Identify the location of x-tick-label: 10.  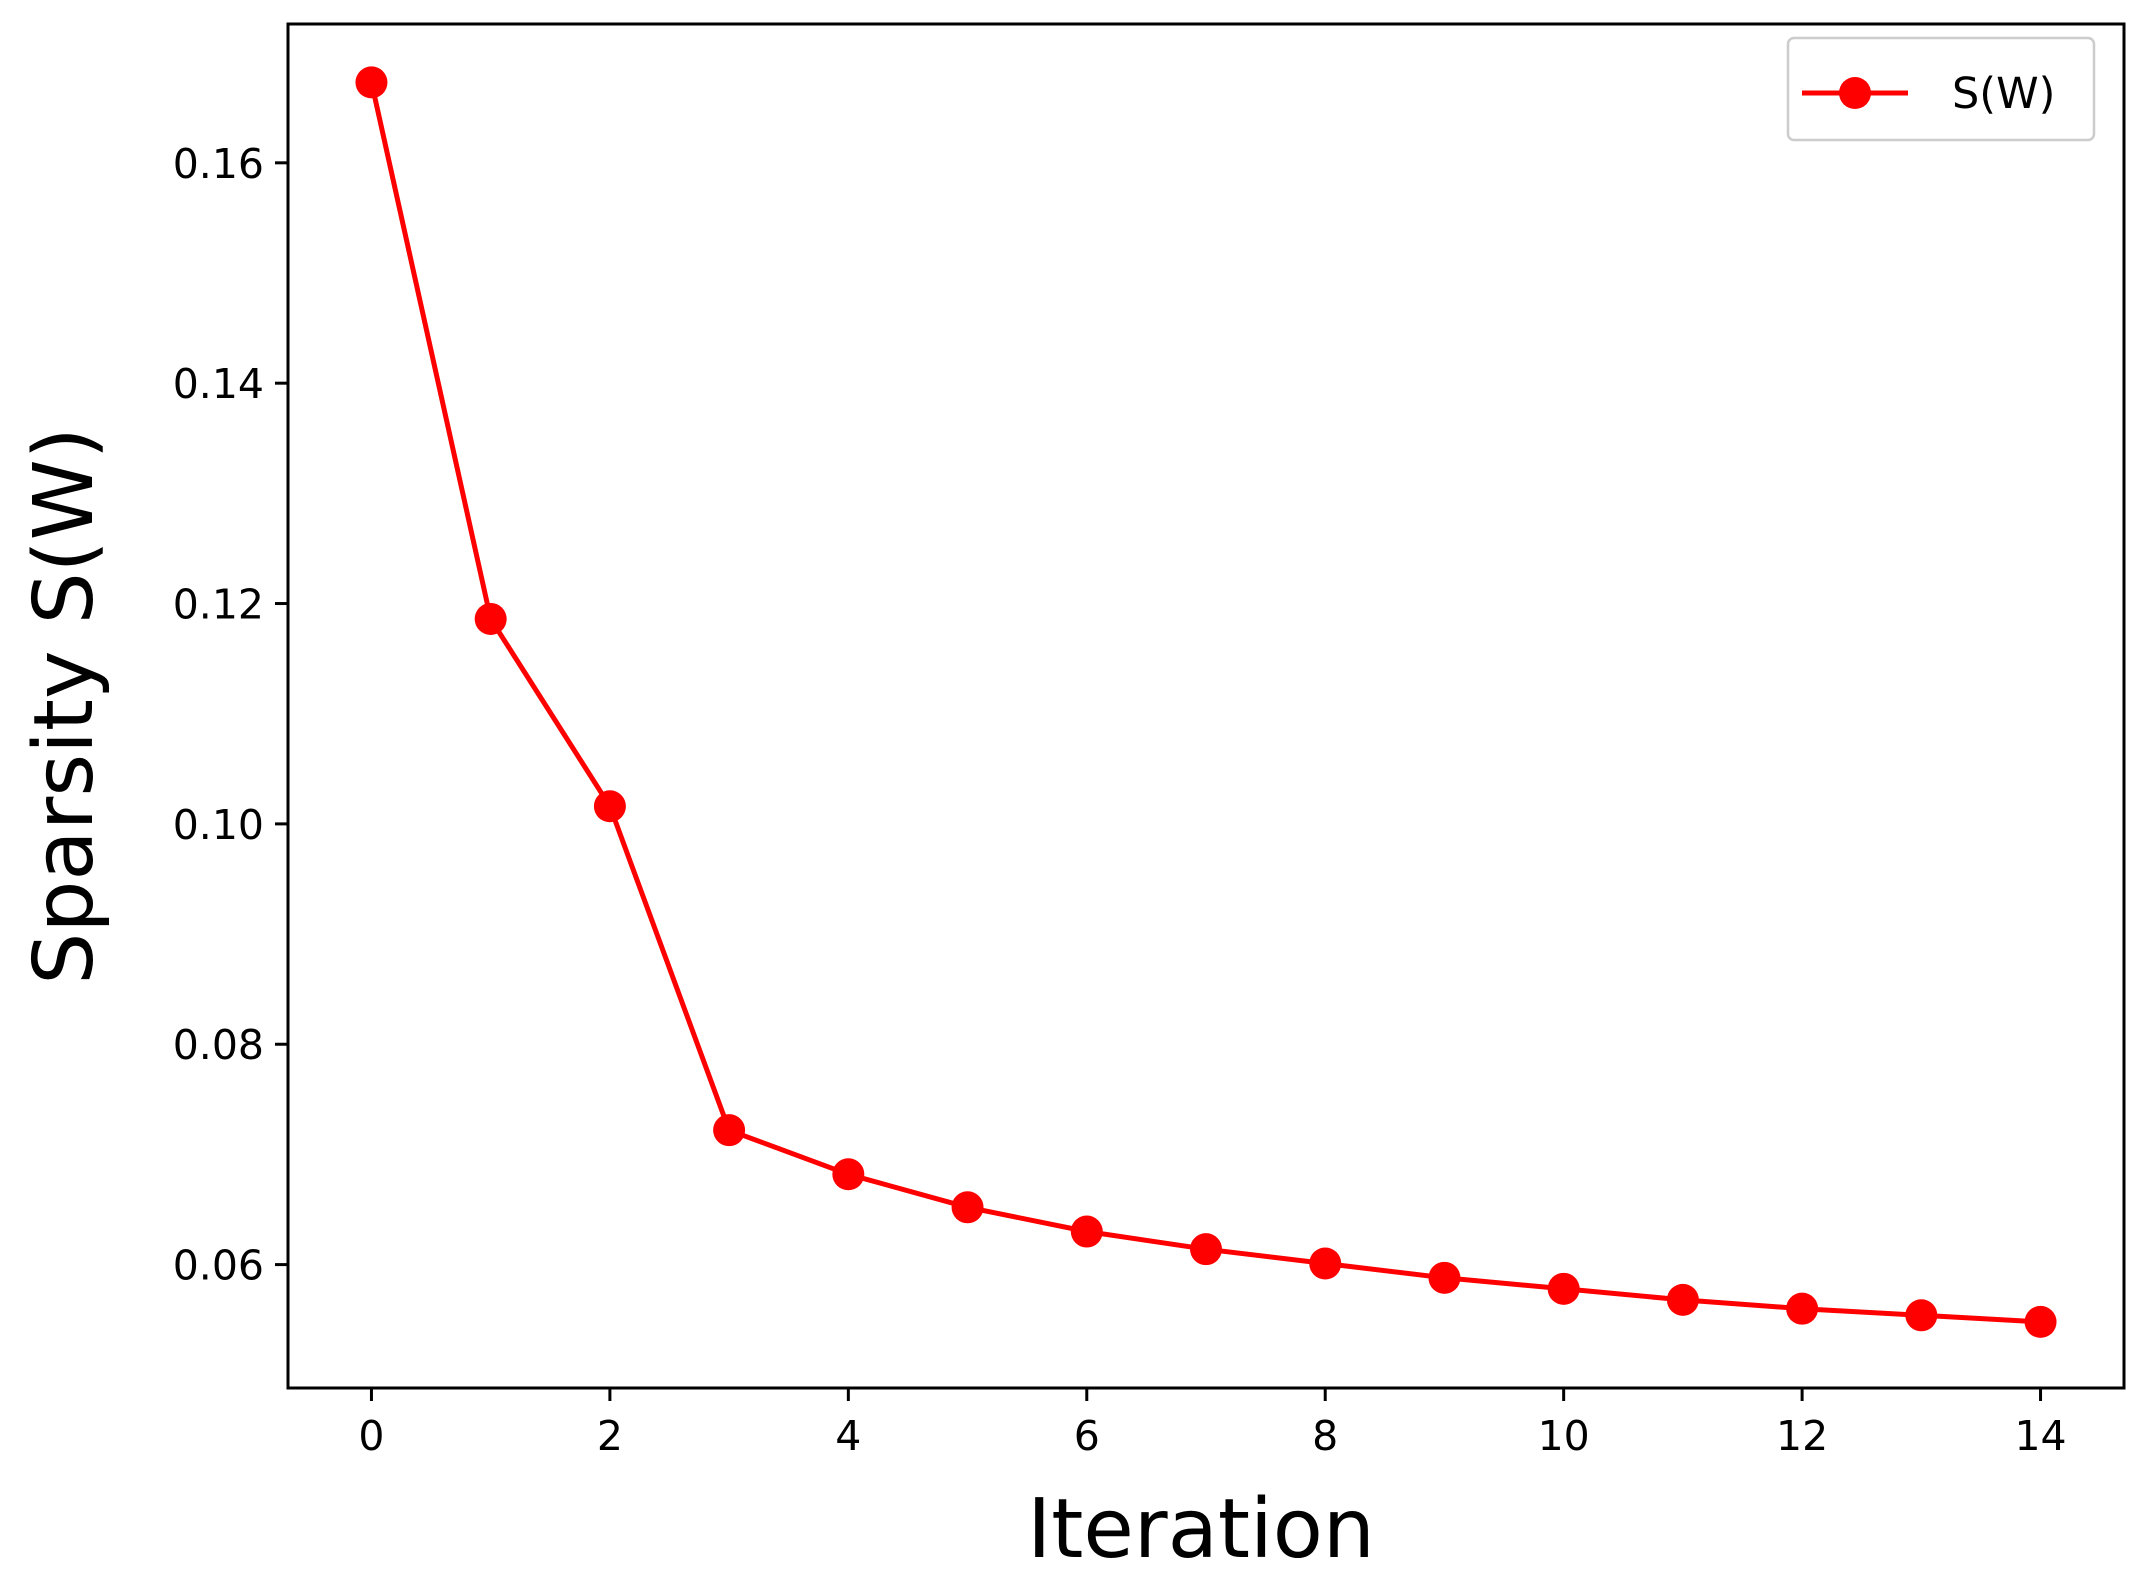
(1564, 1436).